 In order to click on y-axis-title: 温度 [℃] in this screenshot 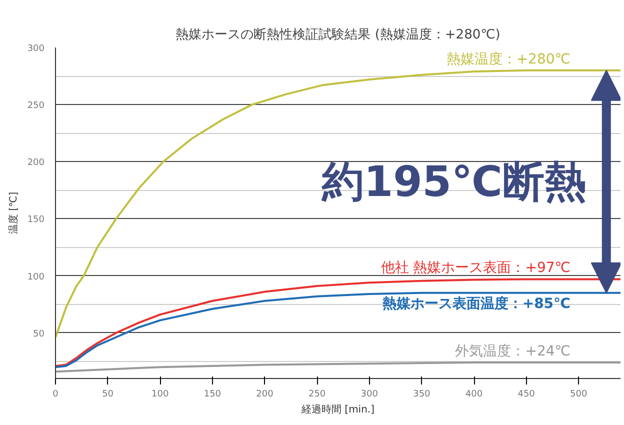, I will do `click(13, 213)`.